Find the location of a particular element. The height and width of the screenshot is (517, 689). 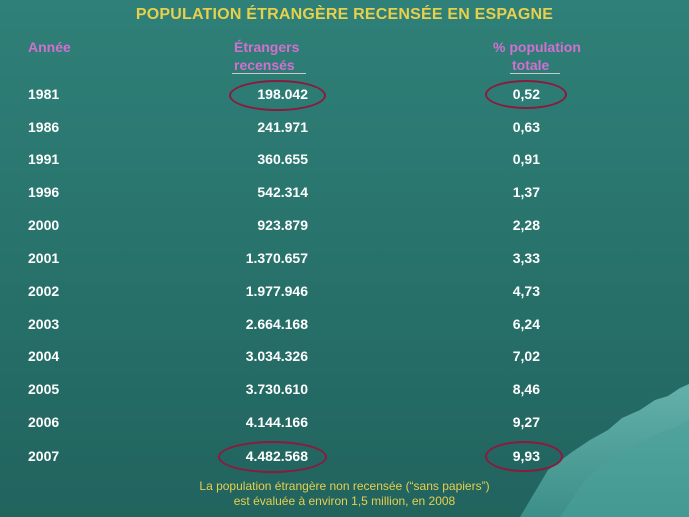

table-row: 2005 3.730.610 8,46 is located at coordinates (344, 391).